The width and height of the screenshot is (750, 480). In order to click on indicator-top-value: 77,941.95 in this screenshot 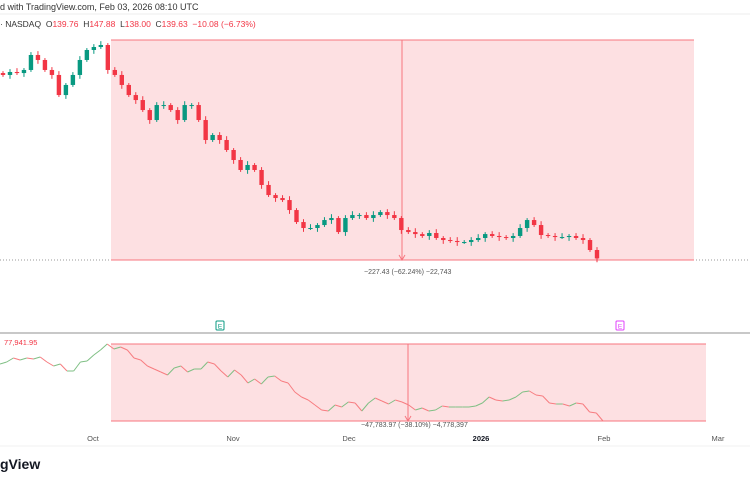, I will do `click(21, 342)`.